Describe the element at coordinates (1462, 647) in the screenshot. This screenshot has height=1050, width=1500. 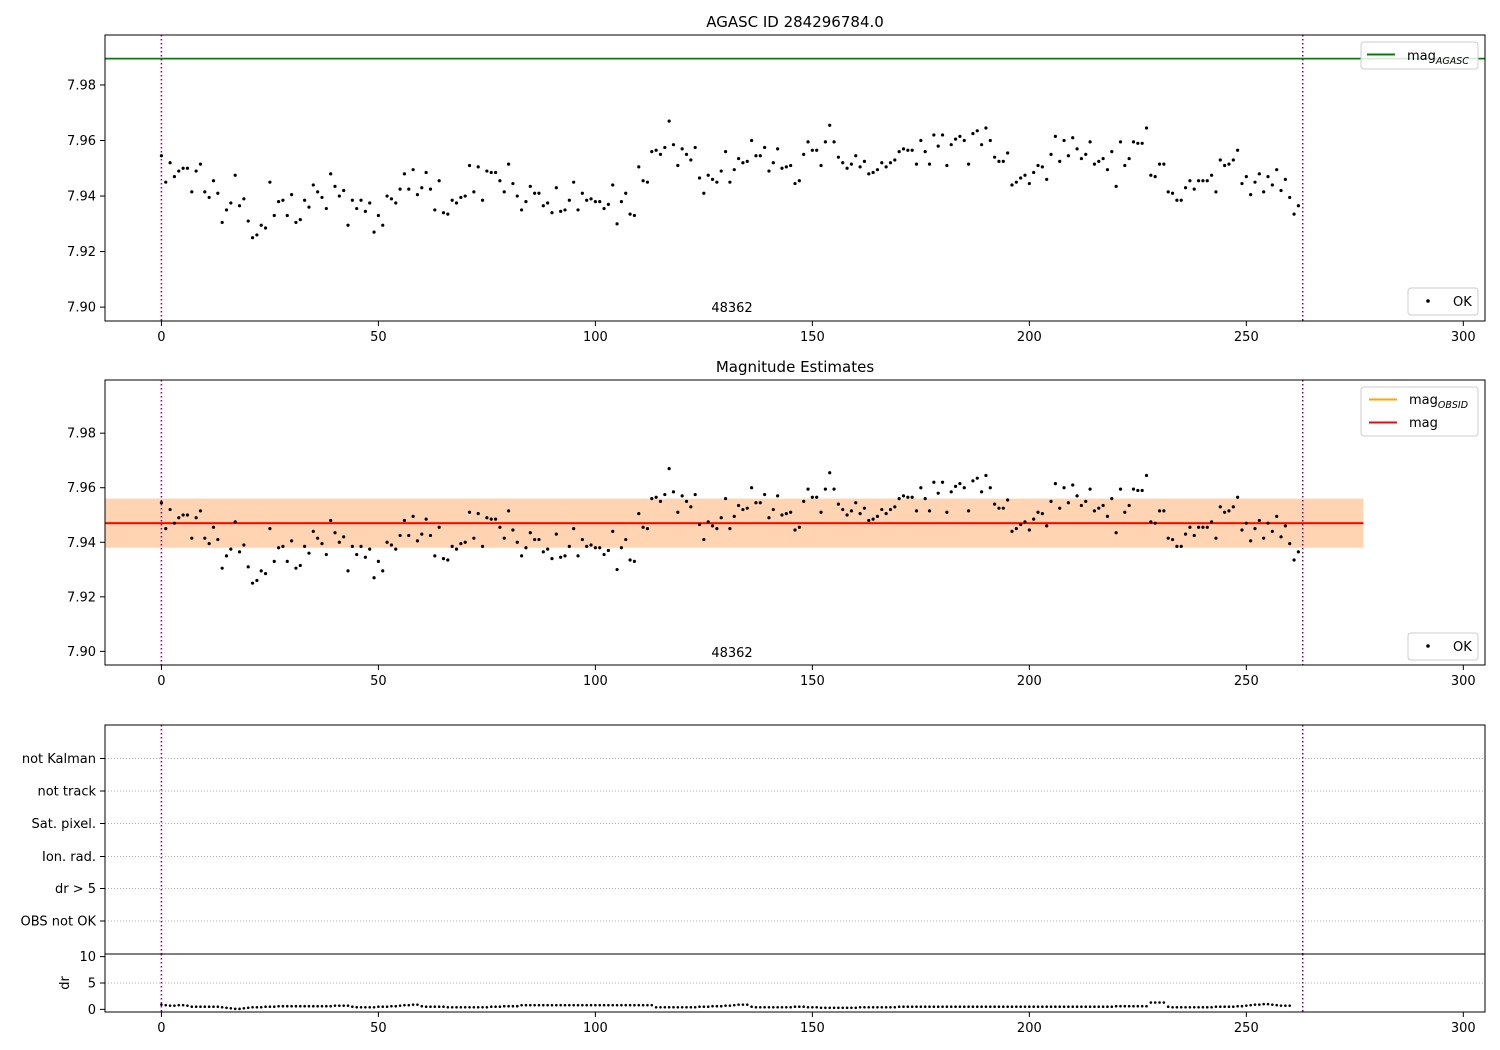
I see `legend-label-ok: OK` at that location.